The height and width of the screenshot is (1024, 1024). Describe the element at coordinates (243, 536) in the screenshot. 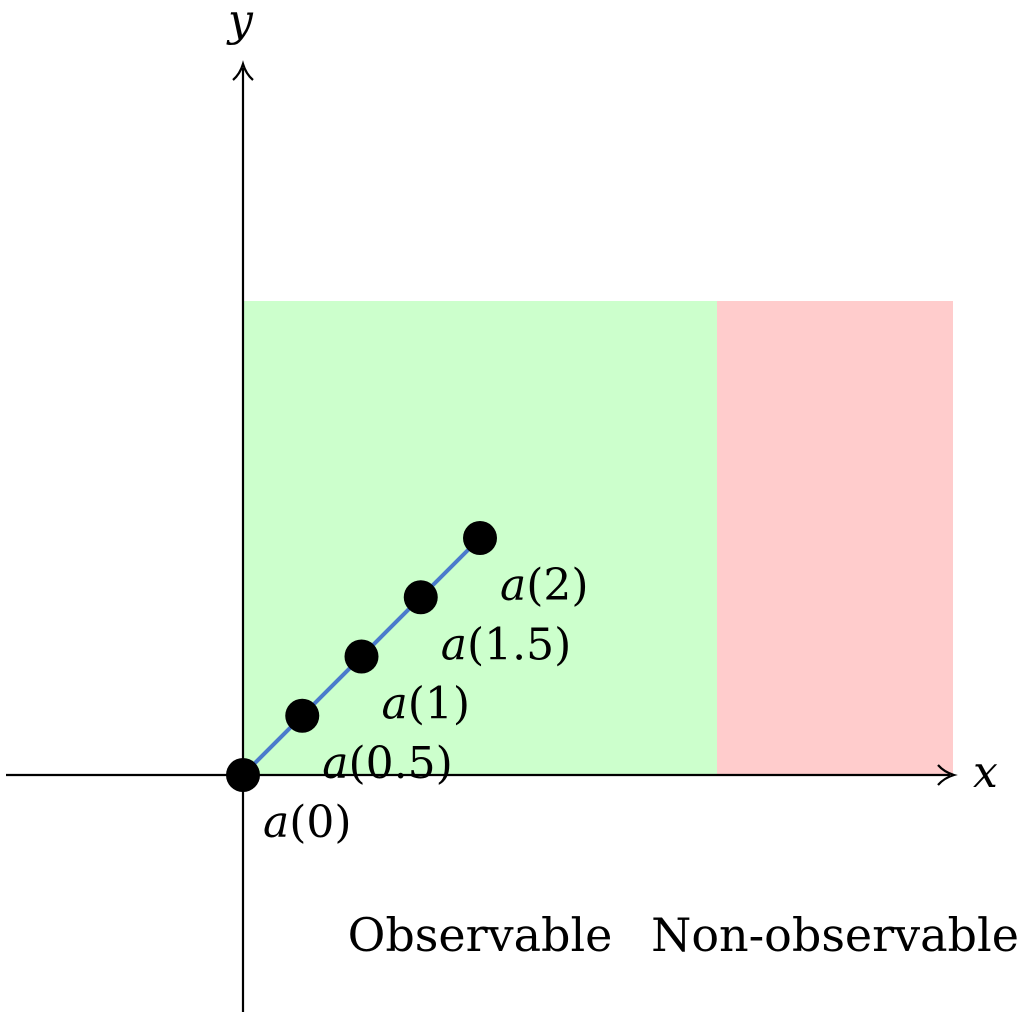

I see `y-axis` at that location.